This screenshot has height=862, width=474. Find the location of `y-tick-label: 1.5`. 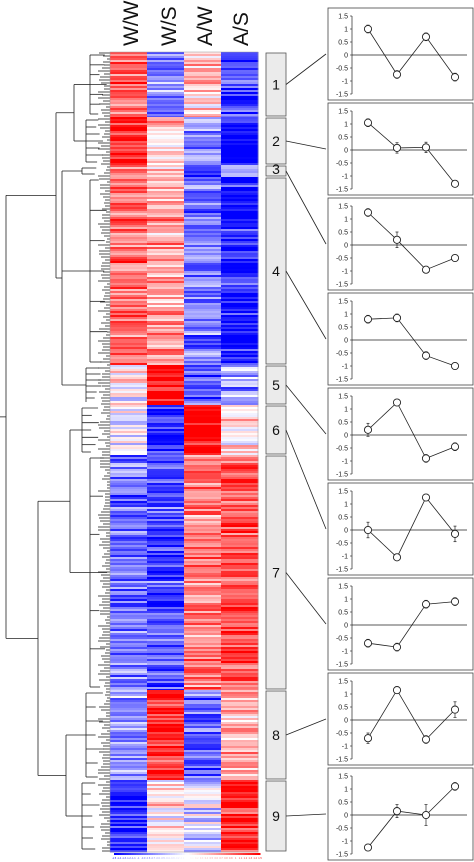

y-tick-label: 1.5 is located at coordinates (343, 492).